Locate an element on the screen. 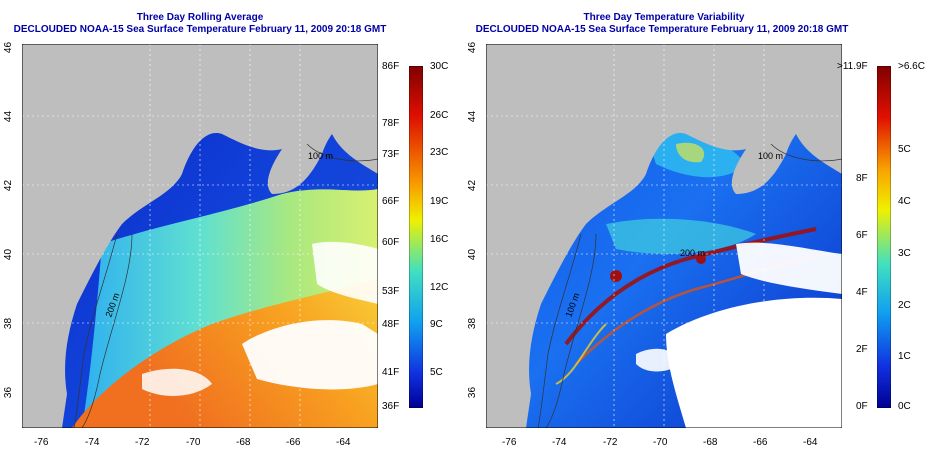 This screenshot has height=475, width=950. right-cbar-c-2: 5C is located at coordinates (904, 149).